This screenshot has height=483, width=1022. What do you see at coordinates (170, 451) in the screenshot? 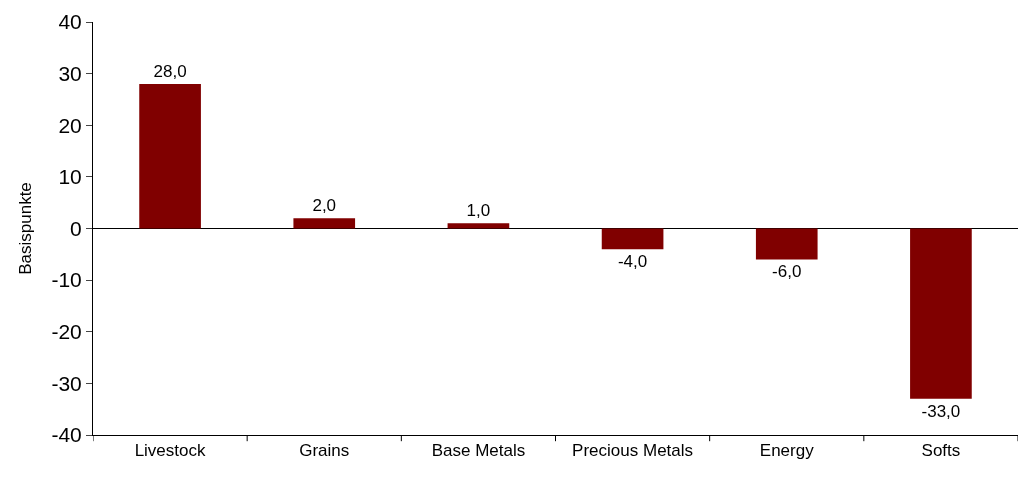
I see `x-tick-label: Livestock` at bounding box center [170, 451].